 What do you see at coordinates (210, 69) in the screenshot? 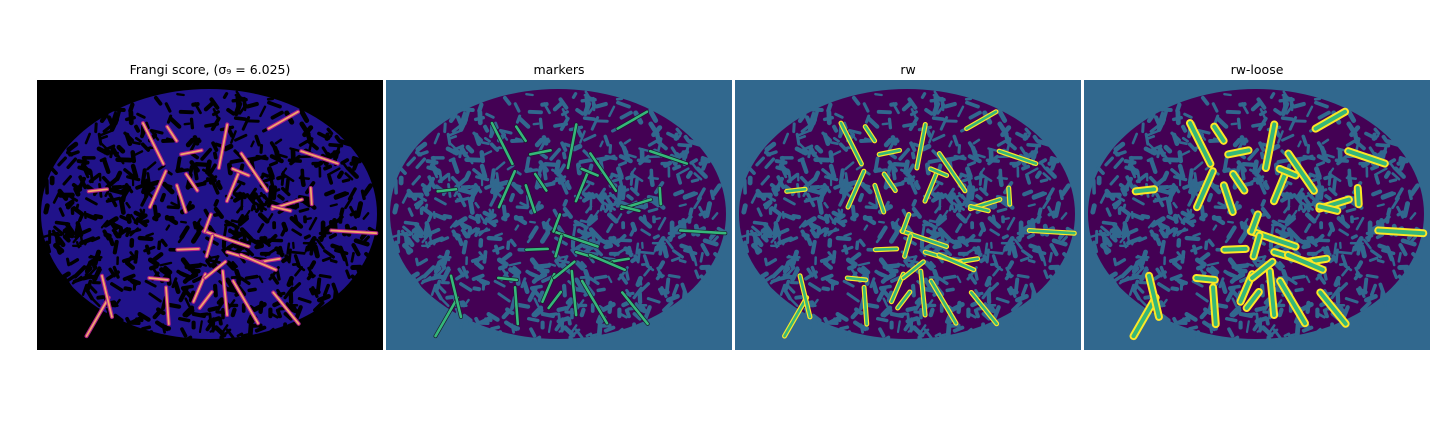
I see `panel-title-frangi: Frangi score, (σ₉ = 6.025)` at bounding box center [210, 69].